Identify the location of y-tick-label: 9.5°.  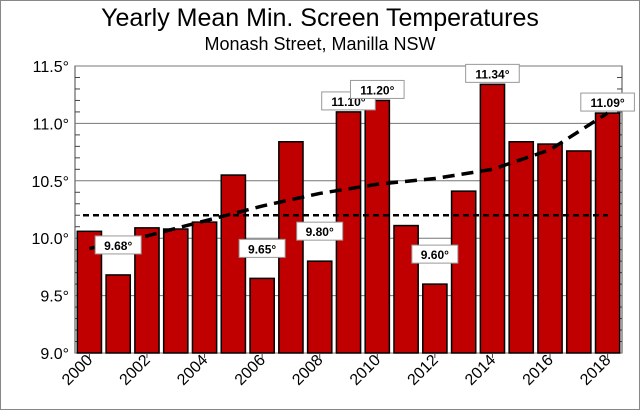
(54, 297).